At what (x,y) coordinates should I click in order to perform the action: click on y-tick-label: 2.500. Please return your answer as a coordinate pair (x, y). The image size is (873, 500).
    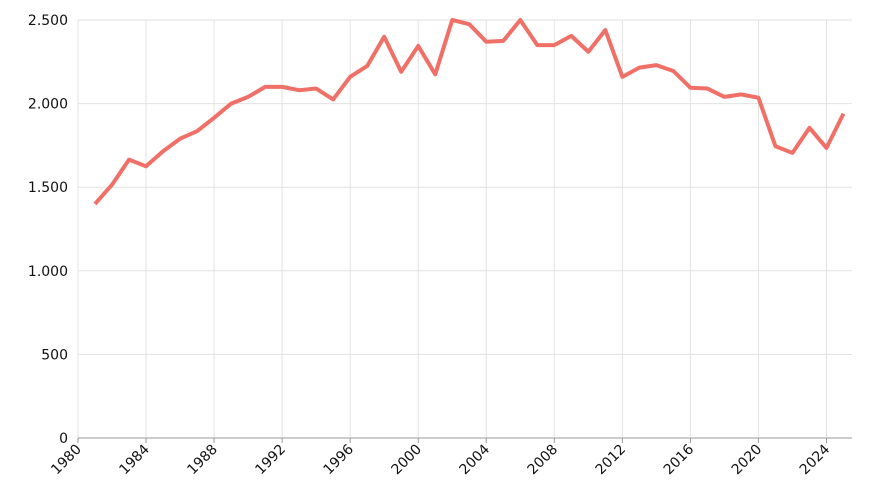
    Looking at the image, I should click on (48, 21).